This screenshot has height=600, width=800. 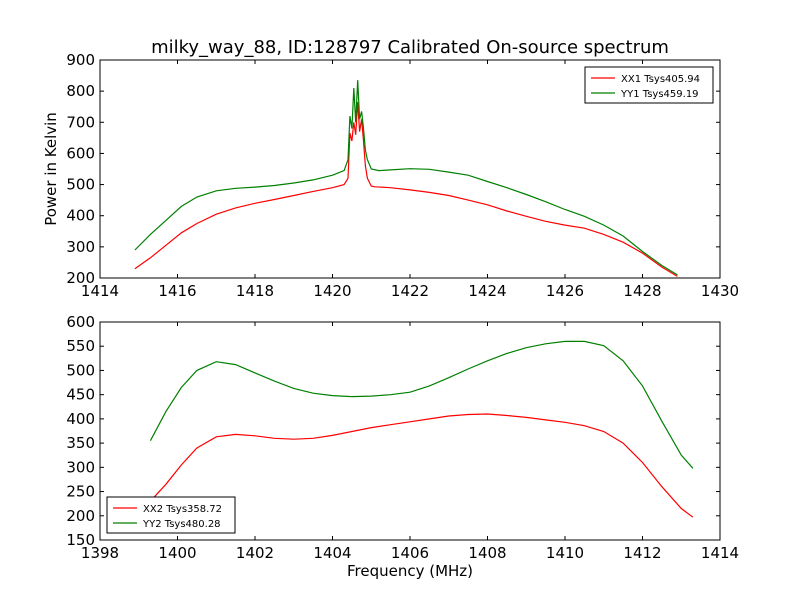 I want to click on y-tick-label: 550, so click(x=80, y=346).